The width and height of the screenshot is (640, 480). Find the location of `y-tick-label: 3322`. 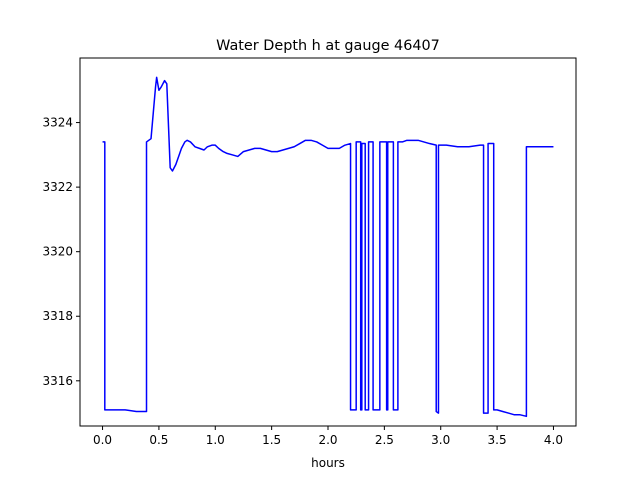

y-tick-label: 3322 is located at coordinates (57, 187).